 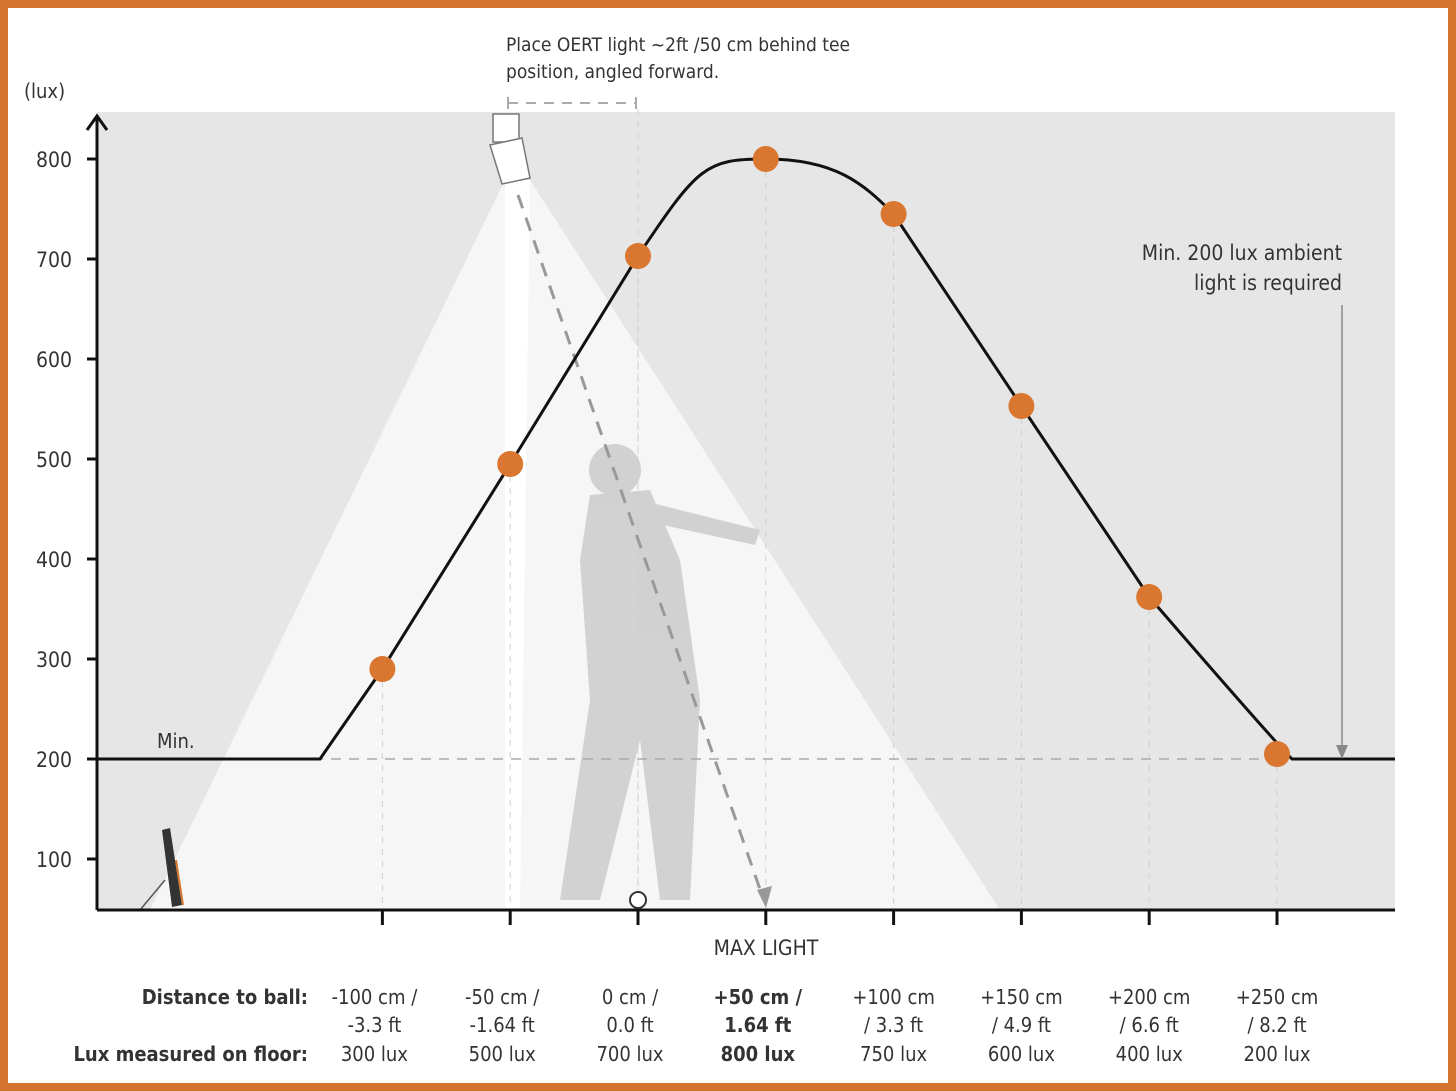 What do you see at coordinates (629, 1054) in the screenshot?
I see `lux-value: 700 lux` at bounding box center [629, 1054].